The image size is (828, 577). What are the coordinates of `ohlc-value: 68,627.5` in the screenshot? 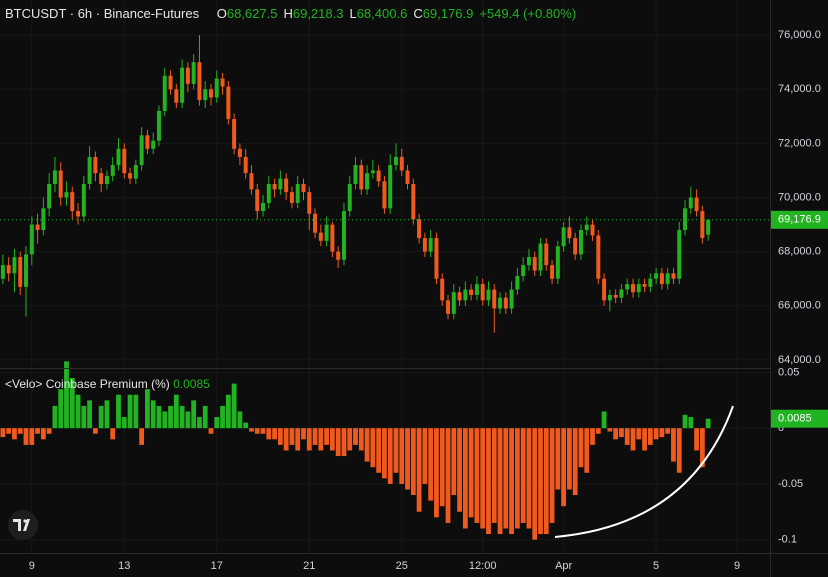 It's located at (252, 13).